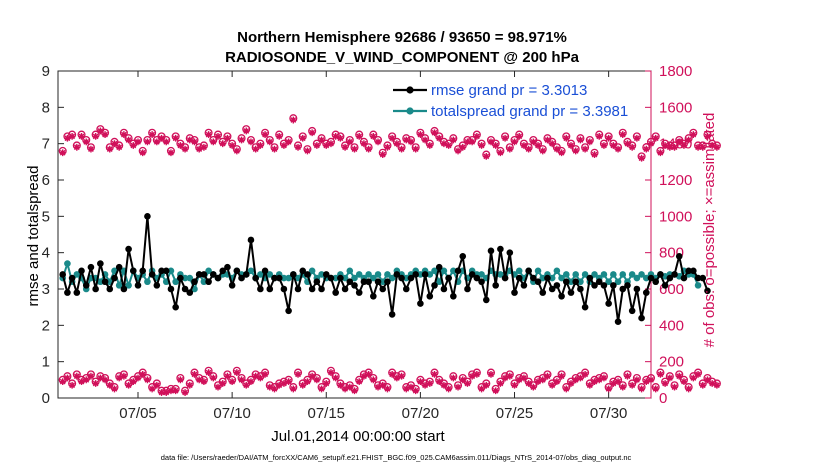 The height and width of the screenshot is (470, 830). I want to click on x-axis-label: Jul.01,2014 00:00:00 start, so click(358, 436).